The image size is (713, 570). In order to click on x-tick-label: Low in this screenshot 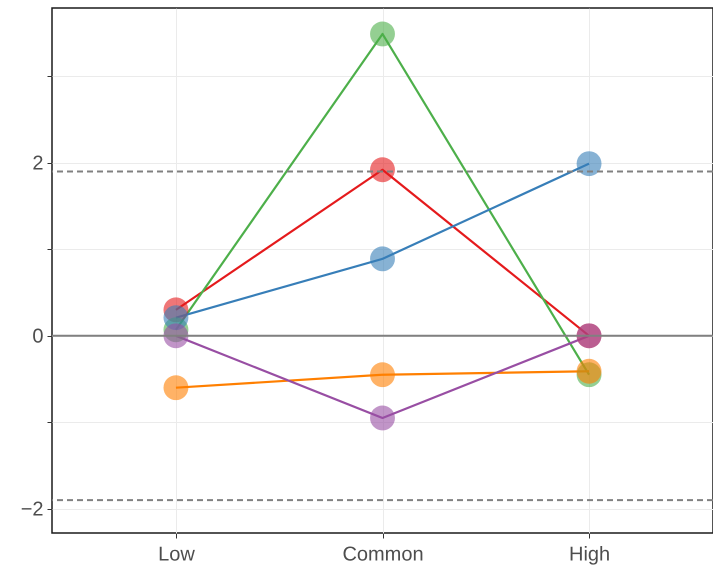, I will do `click(177, 555)`.